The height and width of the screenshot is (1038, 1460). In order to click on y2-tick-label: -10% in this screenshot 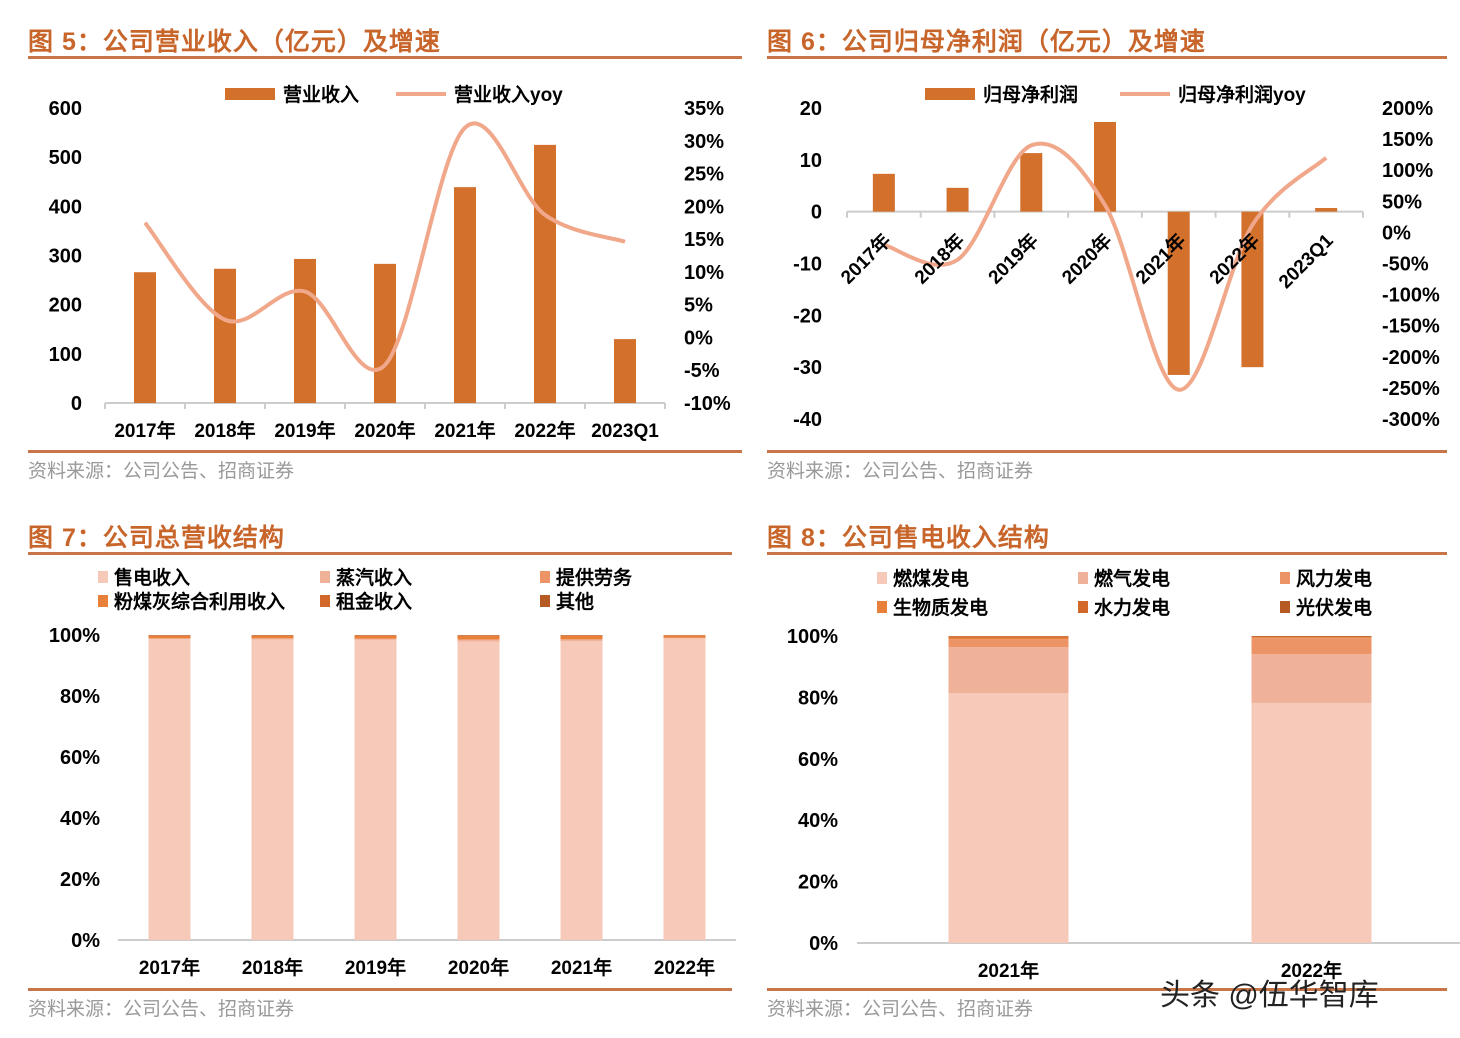, I will do `click(707, 404)`.